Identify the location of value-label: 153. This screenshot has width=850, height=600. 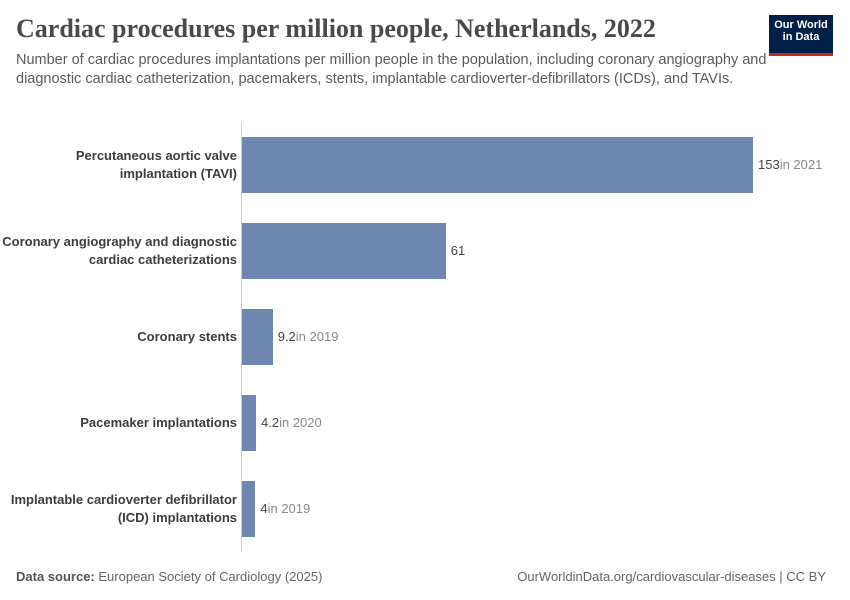
(769, 164).